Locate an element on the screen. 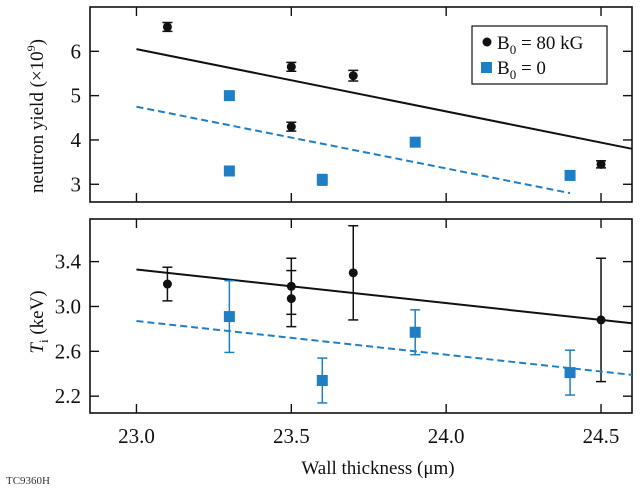 The width and height of the screenshot is (641, 488). top-fit-line-b0 is located at coordinates (353, 150).